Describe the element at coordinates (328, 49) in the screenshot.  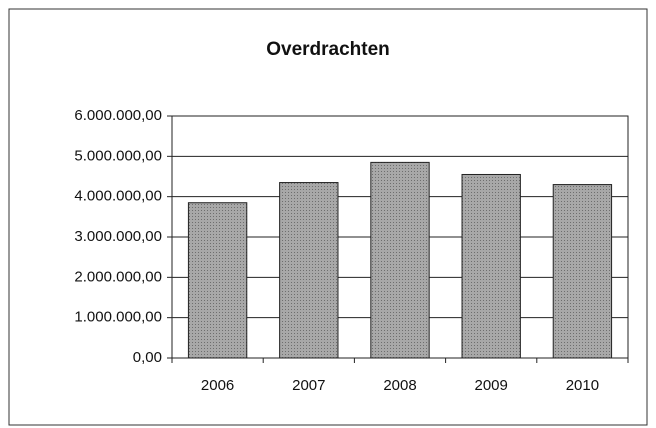
I see `chart-title: Overdrachten` at that location.